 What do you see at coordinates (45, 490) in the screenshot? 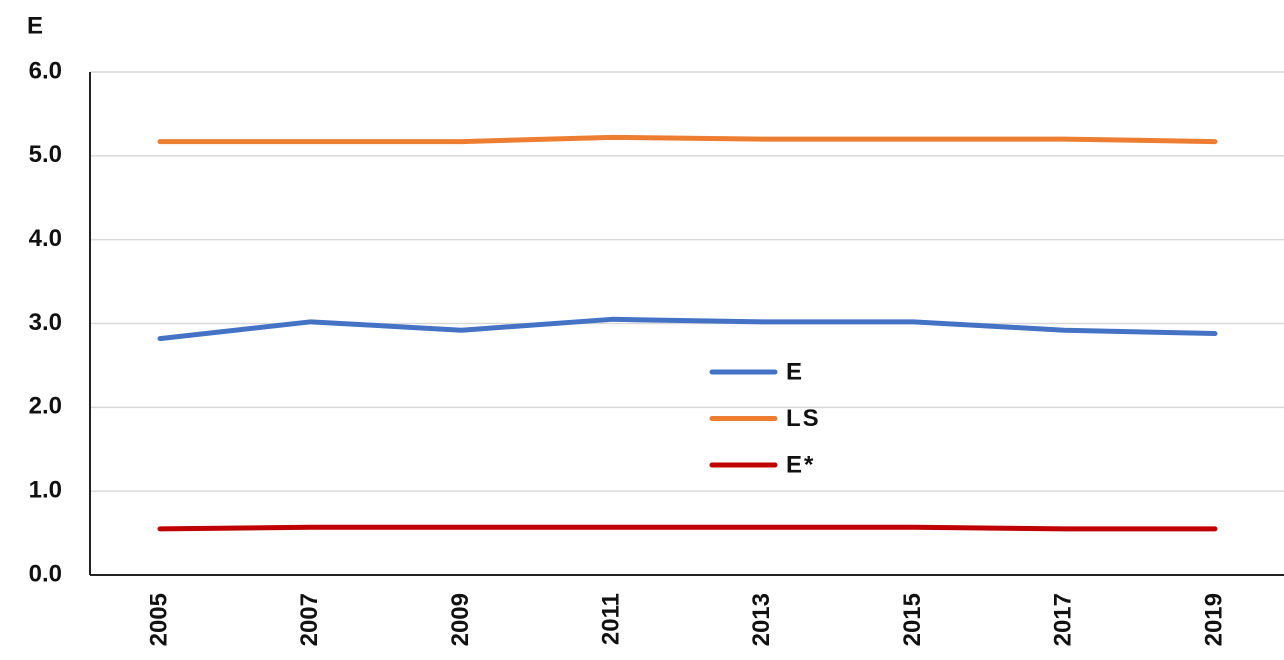
I see `y-tick-label: 1.0` at bounding box center [45, 490].